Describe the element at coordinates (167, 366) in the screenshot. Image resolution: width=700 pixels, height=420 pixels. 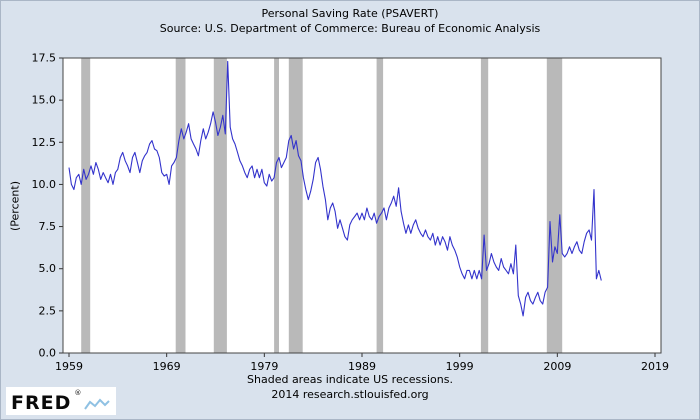
I see `x-tick-label: 1969` at that location.